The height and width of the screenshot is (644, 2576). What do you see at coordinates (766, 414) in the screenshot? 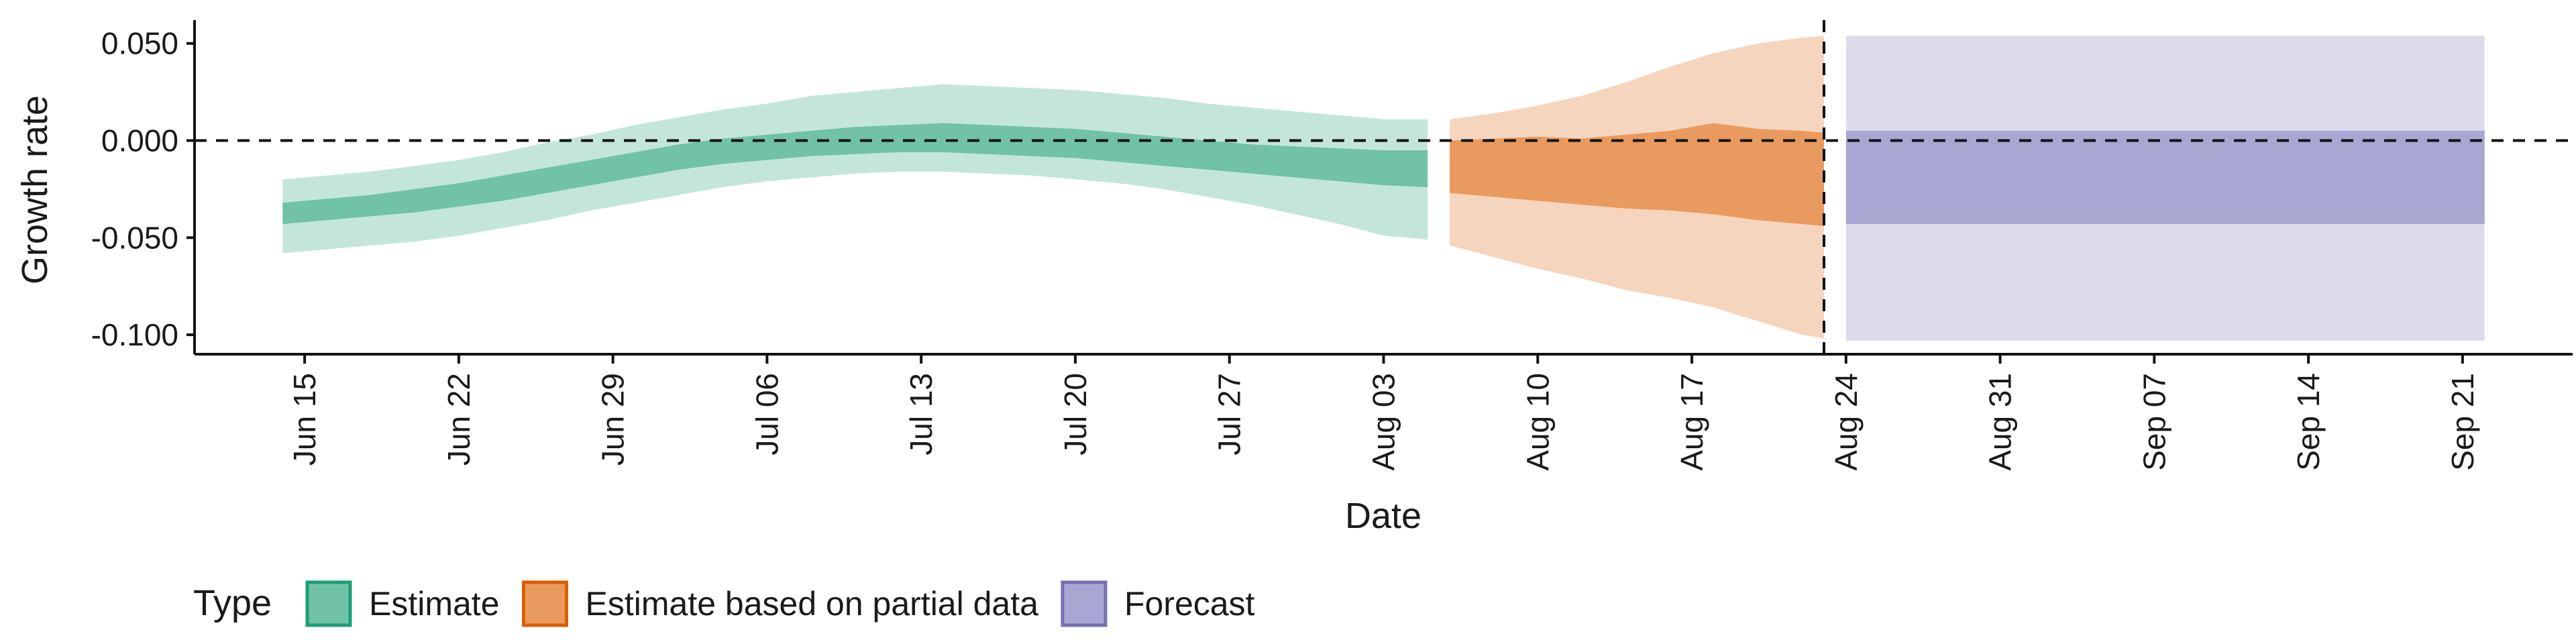
I see `x-tick-label: Jul 06` at bounding box center [766, 414].